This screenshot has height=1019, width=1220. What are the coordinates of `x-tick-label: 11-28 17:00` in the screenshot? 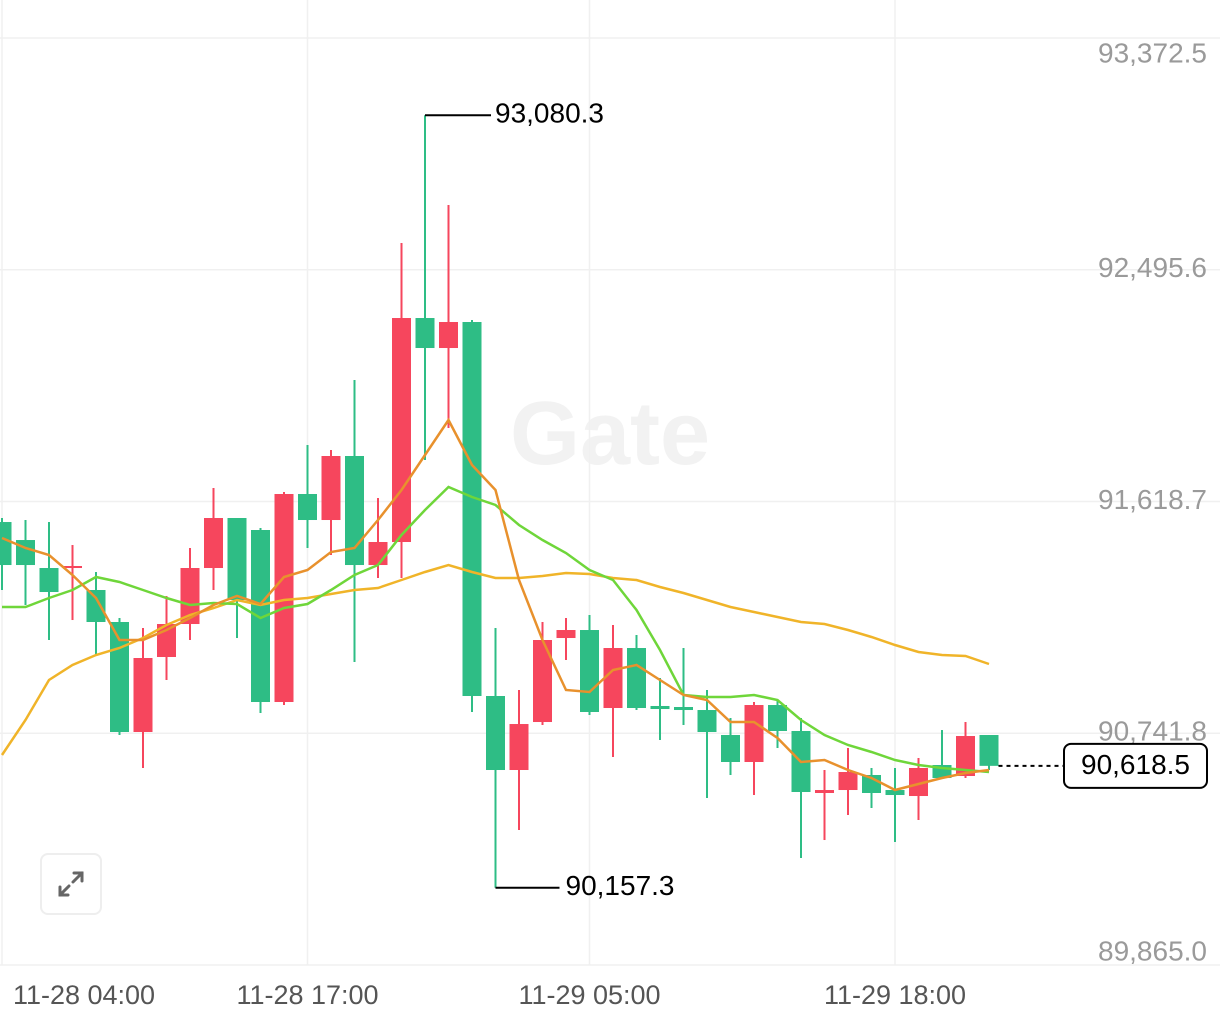 It's located at (307, 995).